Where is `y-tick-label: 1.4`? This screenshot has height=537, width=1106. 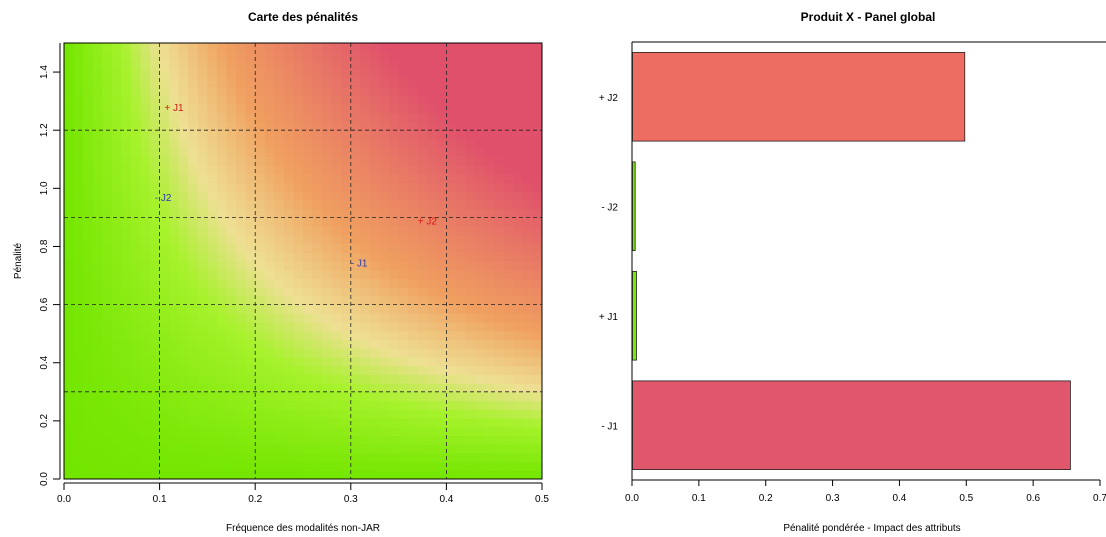 y-tick-label: 1.4 is located at coordinates (44, 72).